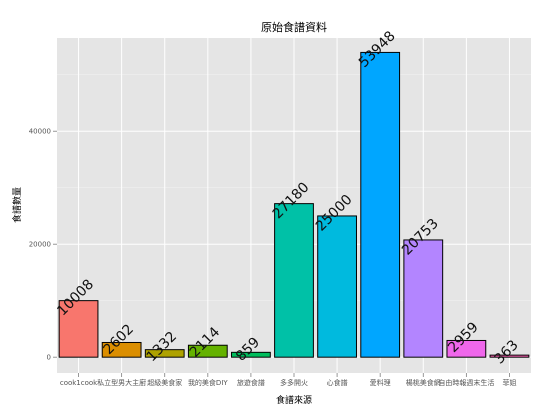  Describe the element at coordinates (337, 382) in the screenshot. I see `x-tick-label: 心食譜` at that location.